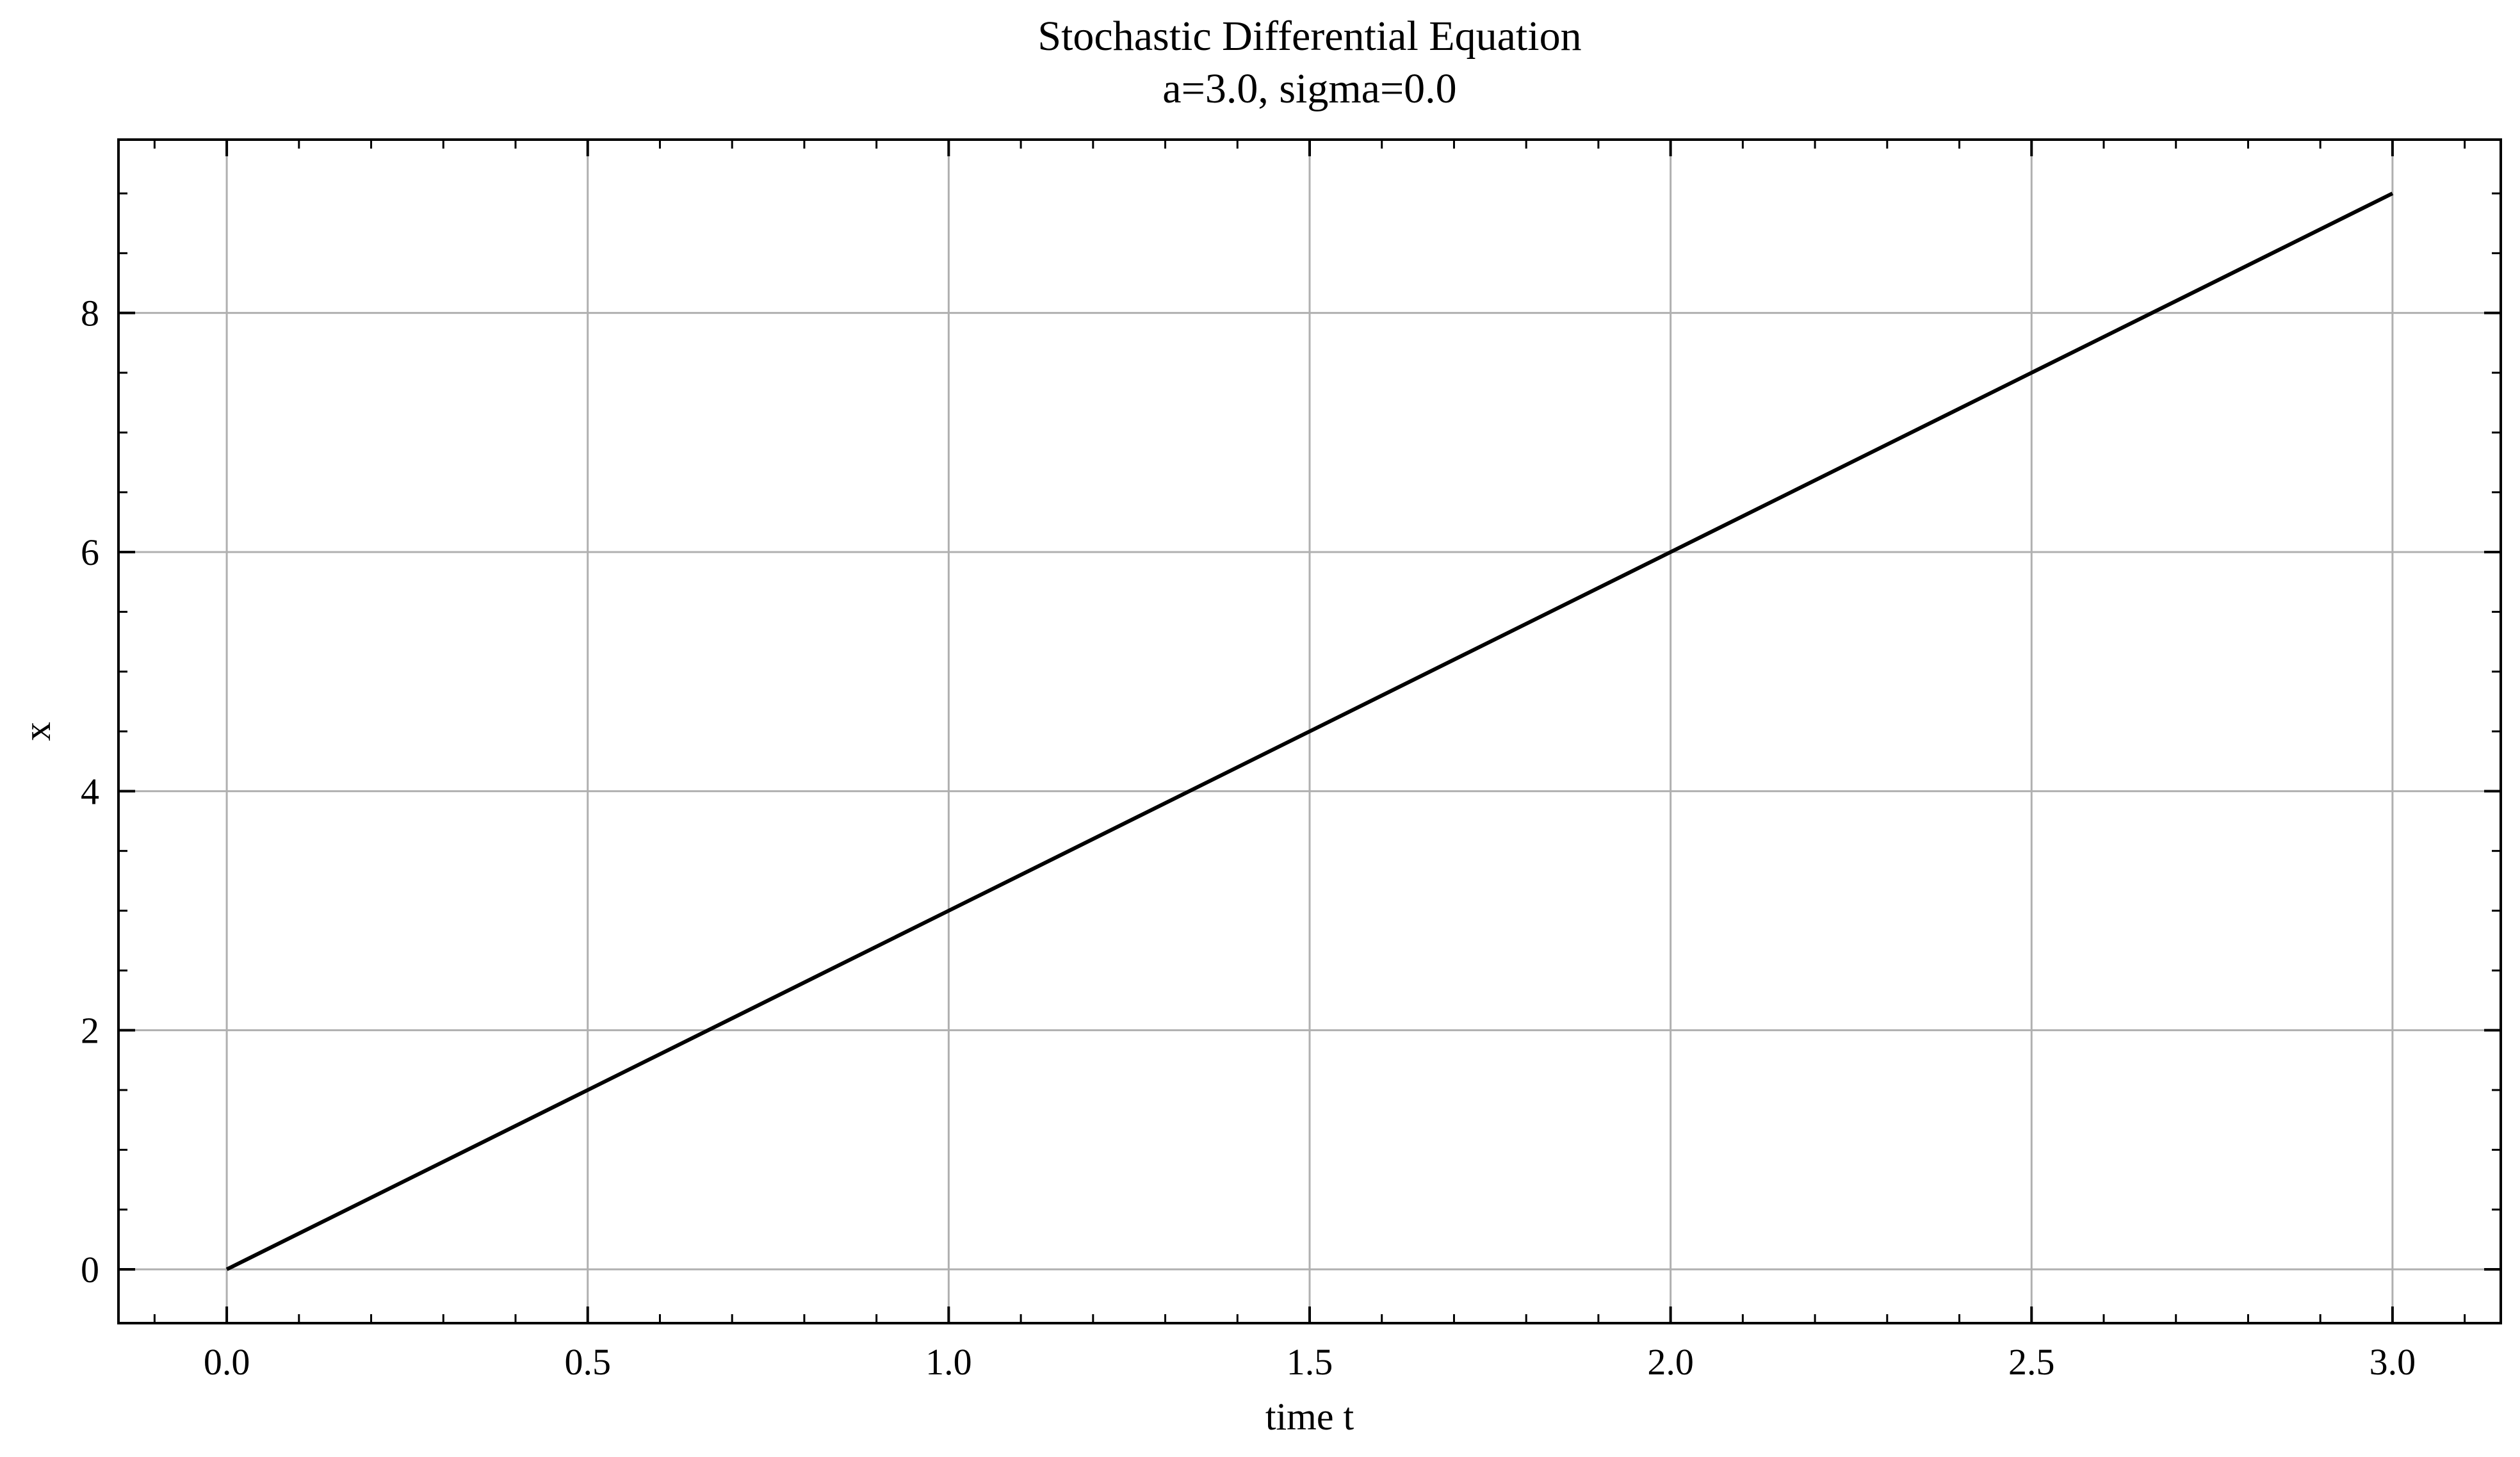  I want to click on y-axis-label: x, so click(37, 731).